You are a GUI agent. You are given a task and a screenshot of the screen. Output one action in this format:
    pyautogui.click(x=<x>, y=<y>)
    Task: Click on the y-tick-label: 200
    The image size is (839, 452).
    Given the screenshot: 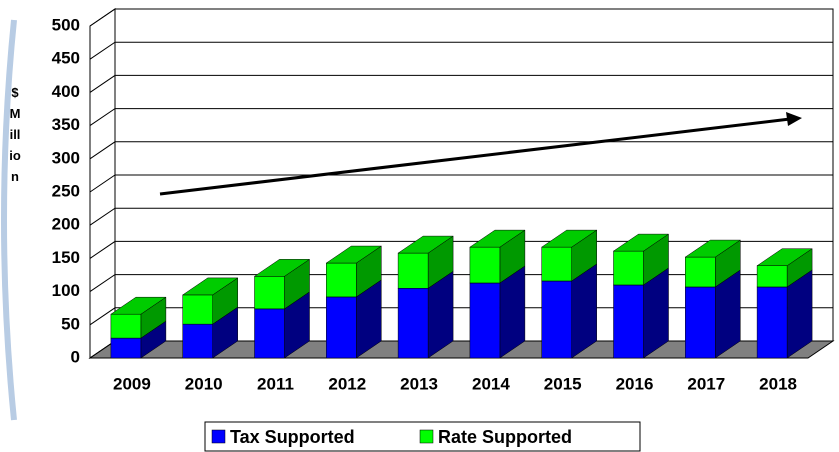 What is the action you would take?
    pyautogui.click(x=66, y=224)
    